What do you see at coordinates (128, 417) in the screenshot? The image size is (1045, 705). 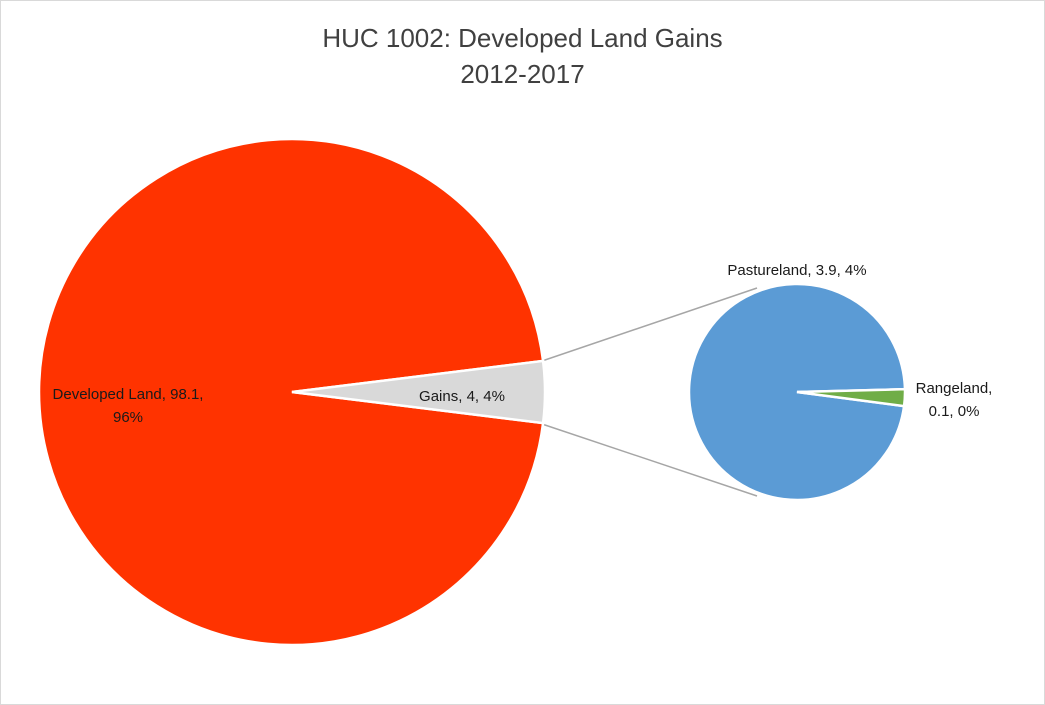 I see `data-label-developed-land-line-2: 96%` at bounding box center [128, 417].